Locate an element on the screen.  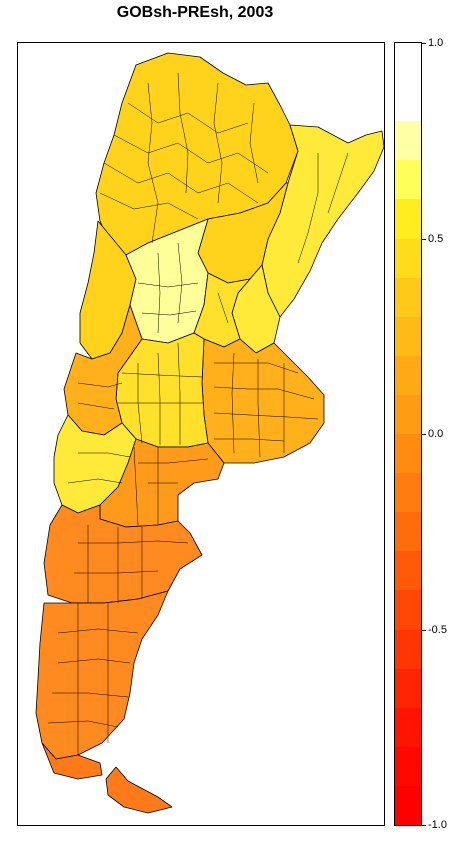
region-tierra-del-fuego-island is located at coordinates (139, 790).